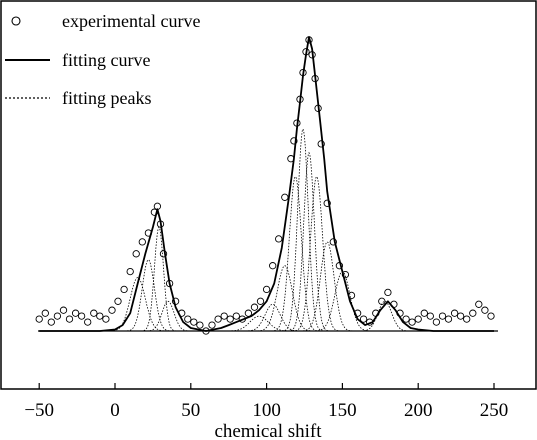 The image size is (537, 440). I want to click on x-tick-label: −50, so click(39, 410).